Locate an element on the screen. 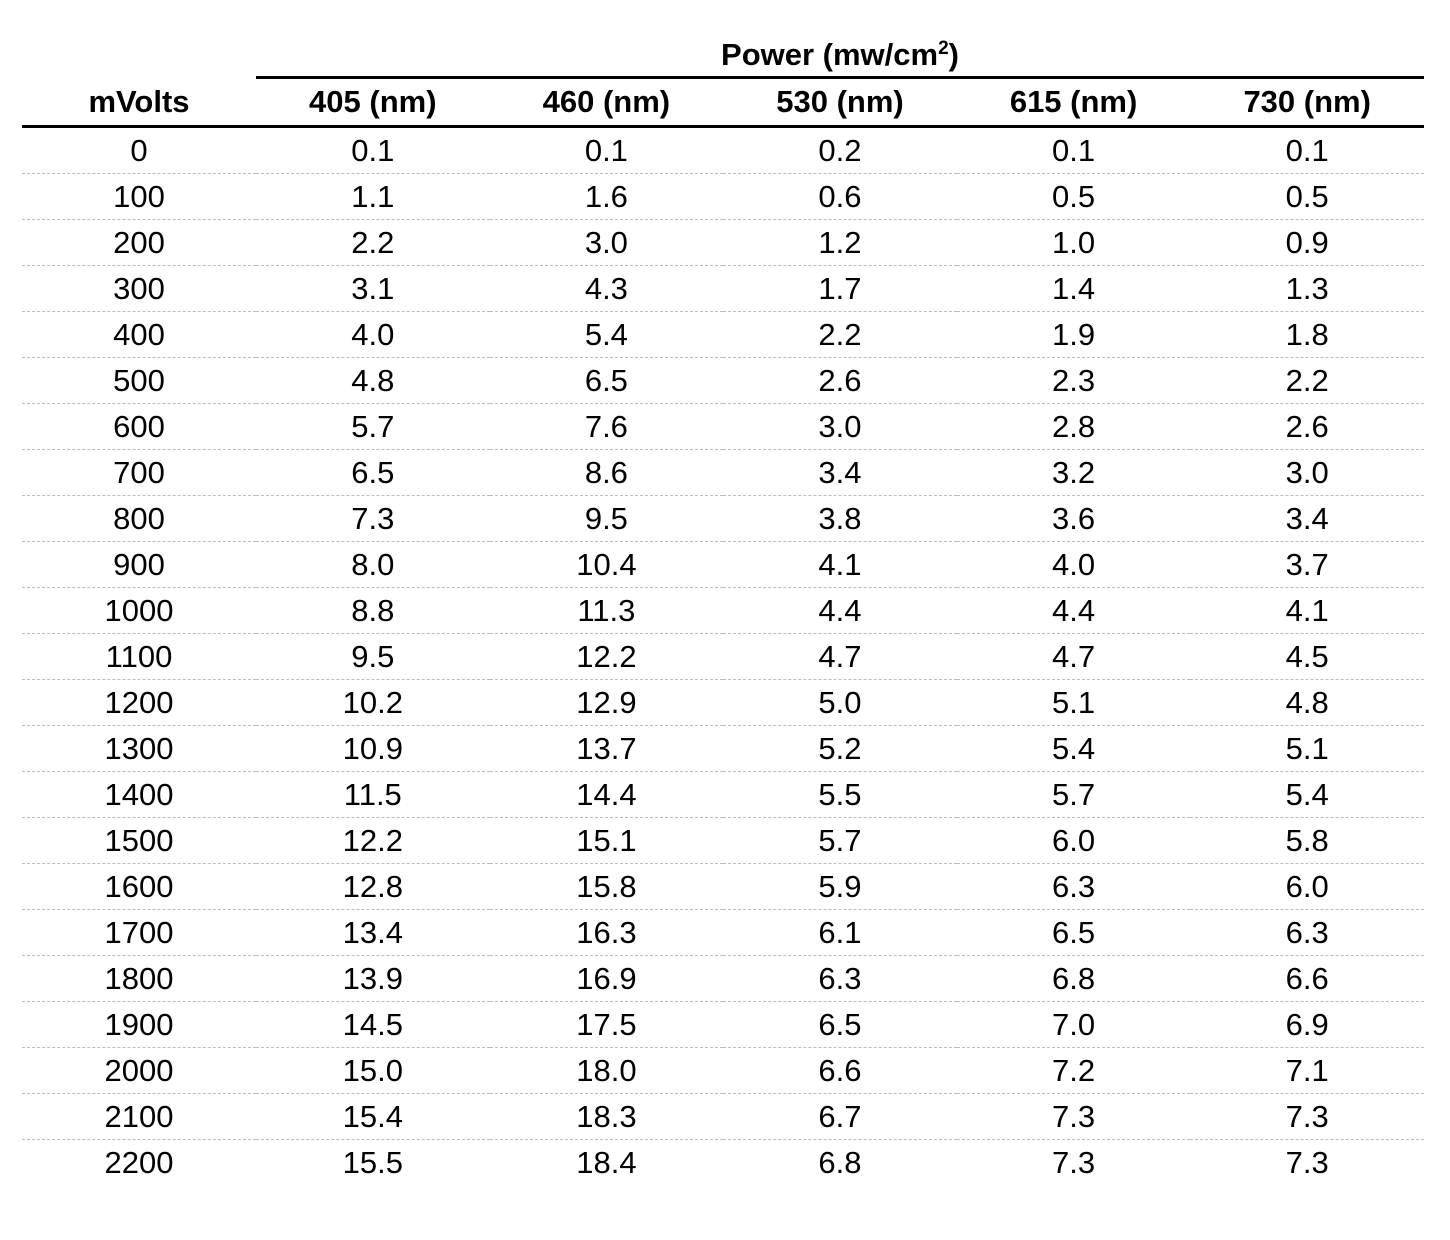  table-cell-mvolts: 400 is located at coordinates (139, 334).